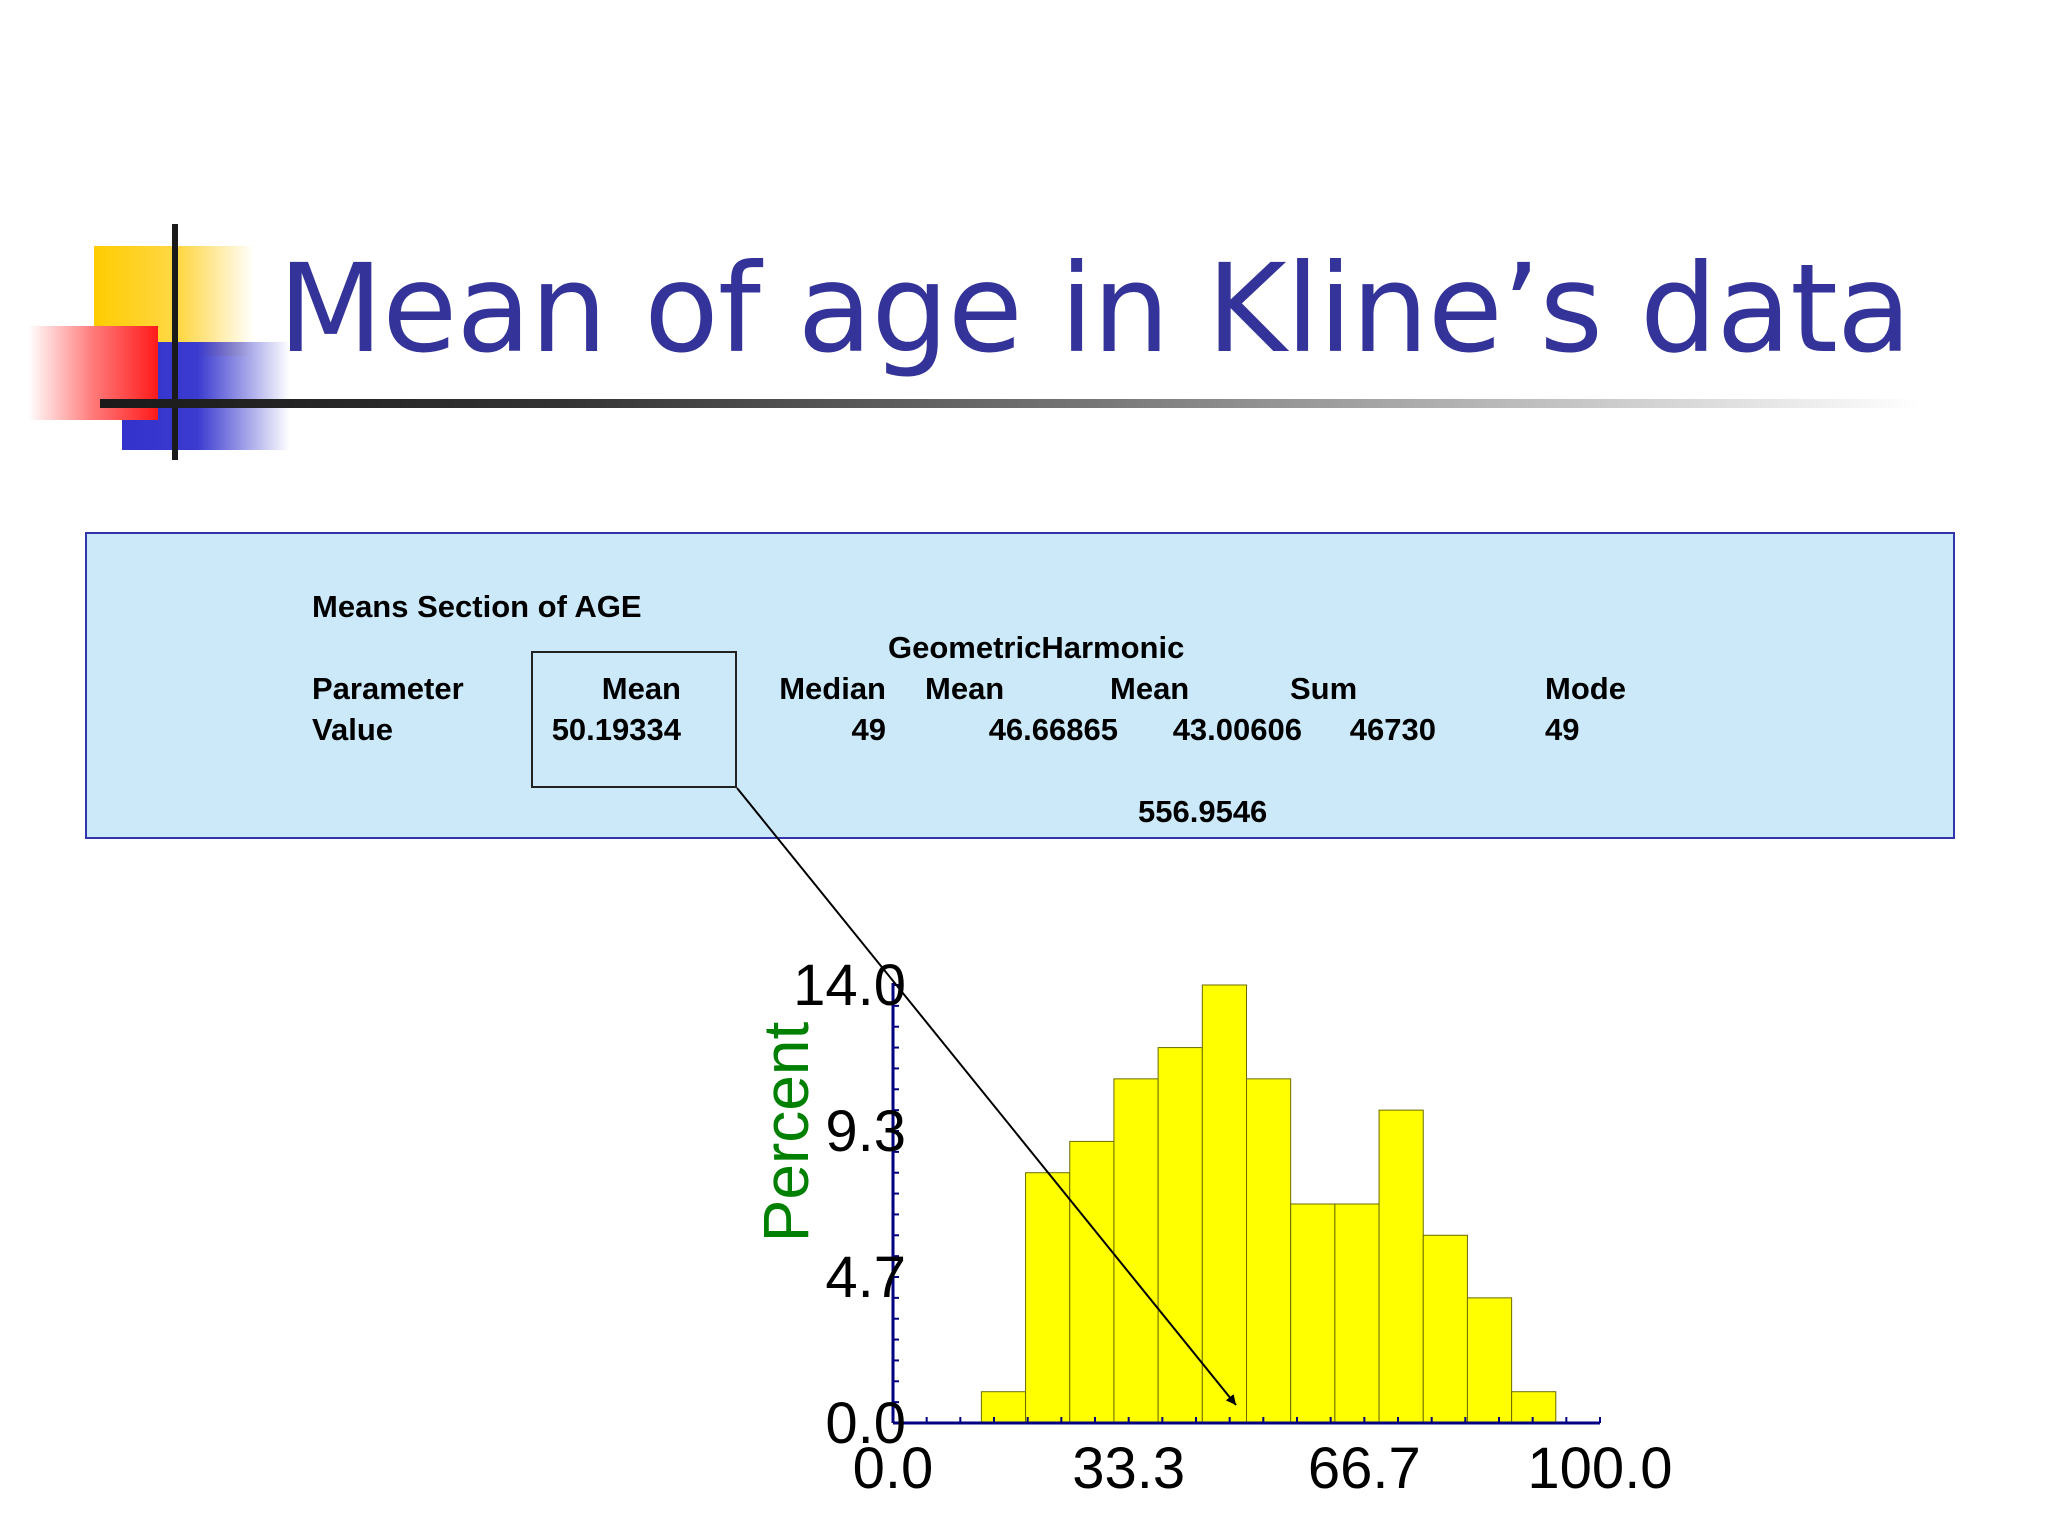 This screenshot has height=1536, width=2048. I want to click on value-median: 49, so click(868, 729).